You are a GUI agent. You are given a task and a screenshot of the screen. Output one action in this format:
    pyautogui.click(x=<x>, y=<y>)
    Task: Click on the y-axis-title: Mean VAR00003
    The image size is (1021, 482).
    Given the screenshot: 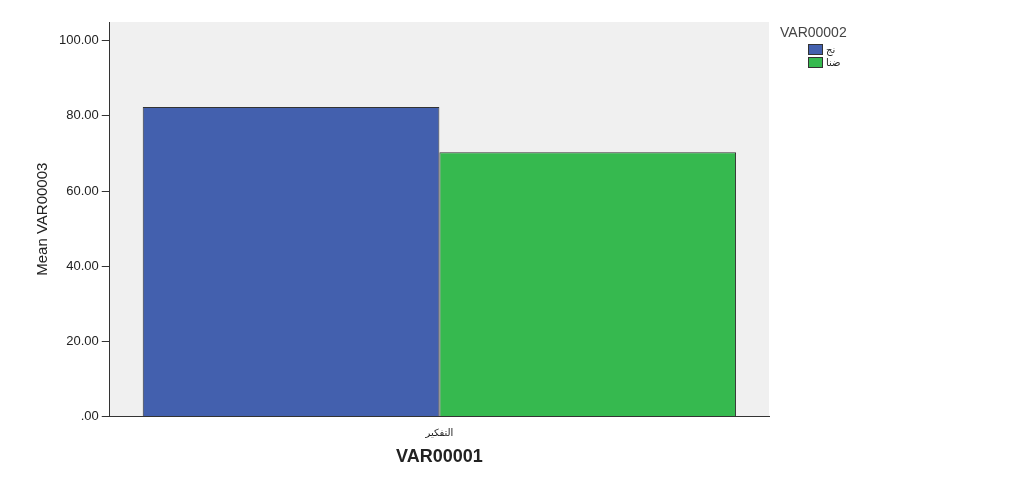 What is the action you would take?
    pyautogui.click(x=42, y=219)
    